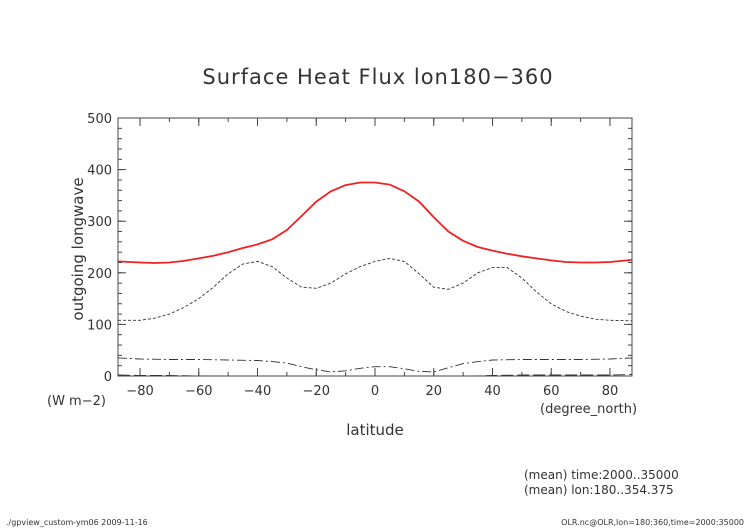 The height and width of the screenshot is (532, 752). Describe the element at coordinates (139, 391) in the screenshot. I see `x-tick-label: −80` at that location.